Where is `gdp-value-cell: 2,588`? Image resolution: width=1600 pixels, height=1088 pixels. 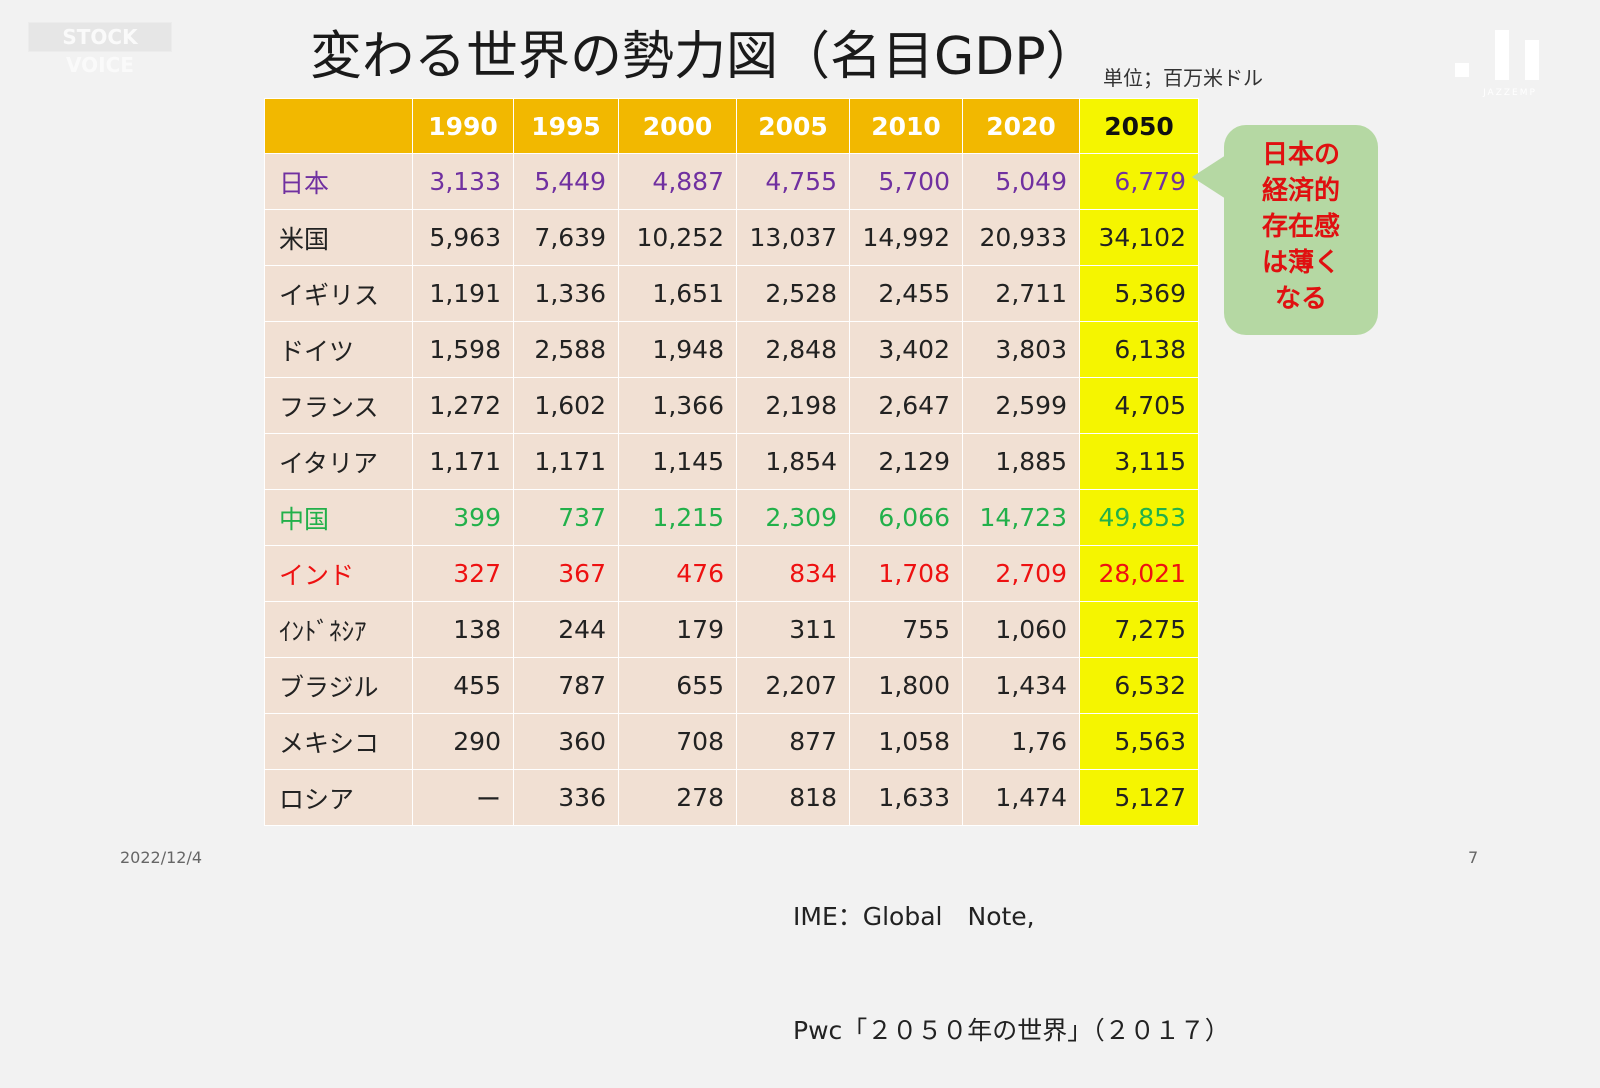
gdp-value-cell: 2,588 is located at coordinates (566, 349).